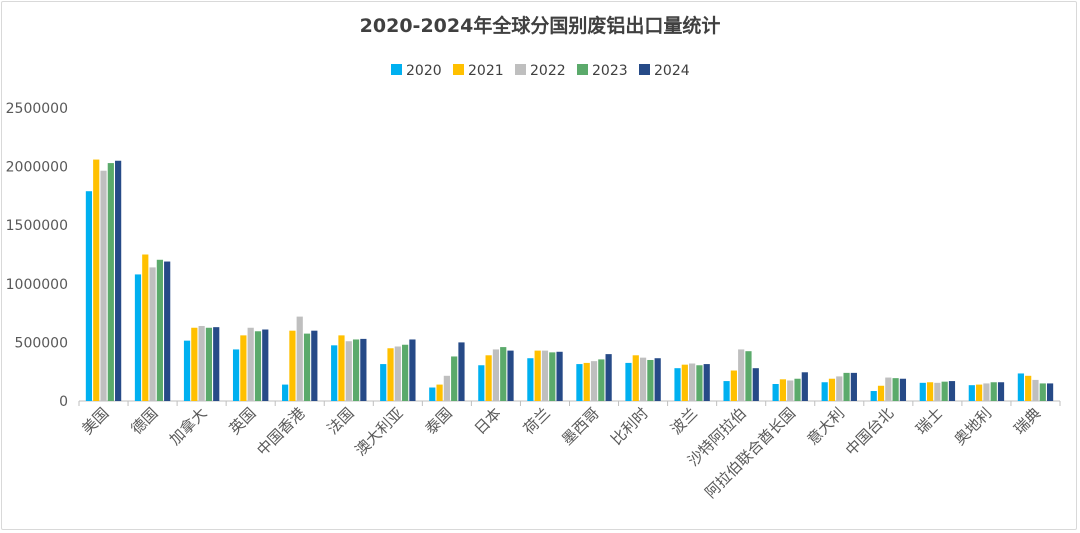  I want to click on bar-意大利-2023, so click(846, 386).